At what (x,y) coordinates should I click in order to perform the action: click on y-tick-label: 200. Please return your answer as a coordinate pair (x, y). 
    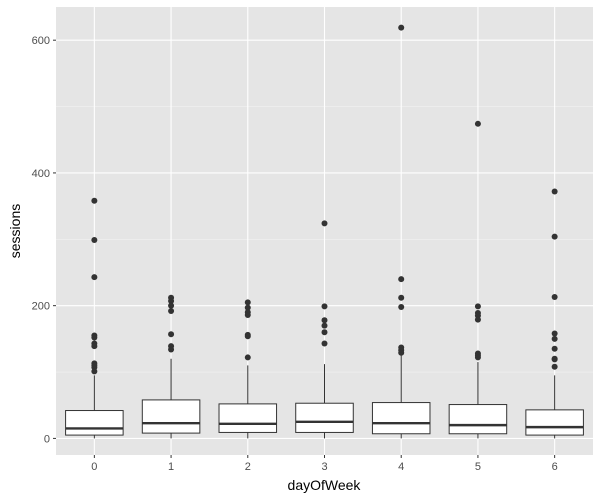
    Looking at the image, I should click on (41, 307).